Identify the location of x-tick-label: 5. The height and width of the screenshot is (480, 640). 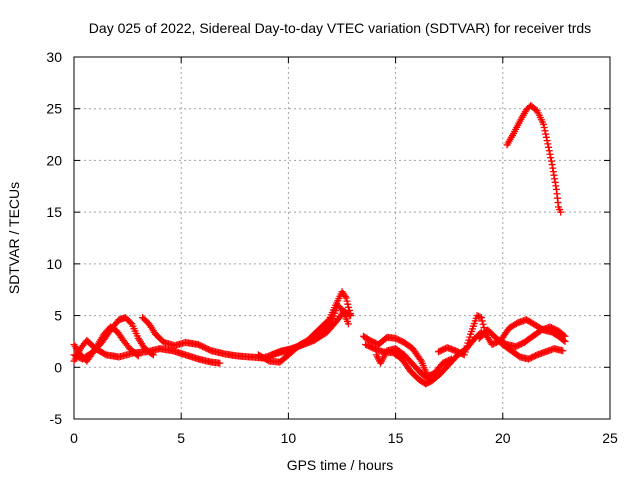
(181, 438).